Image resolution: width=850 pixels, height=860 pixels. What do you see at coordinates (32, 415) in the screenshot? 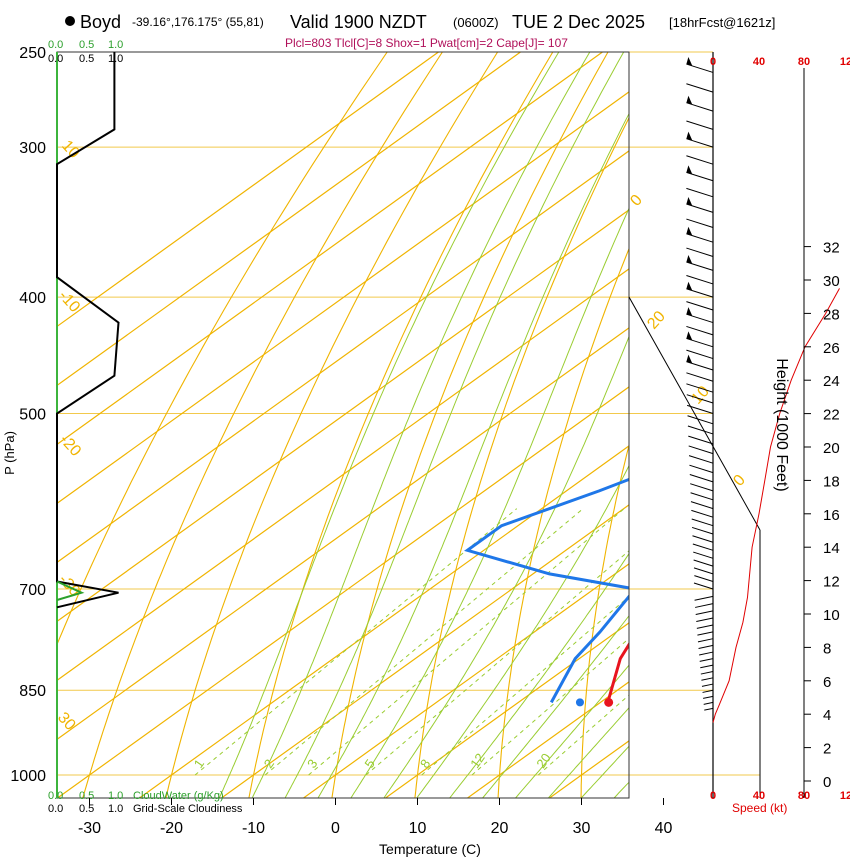
I see `pressure-label-500: 500` at bounding box center [32, 415].